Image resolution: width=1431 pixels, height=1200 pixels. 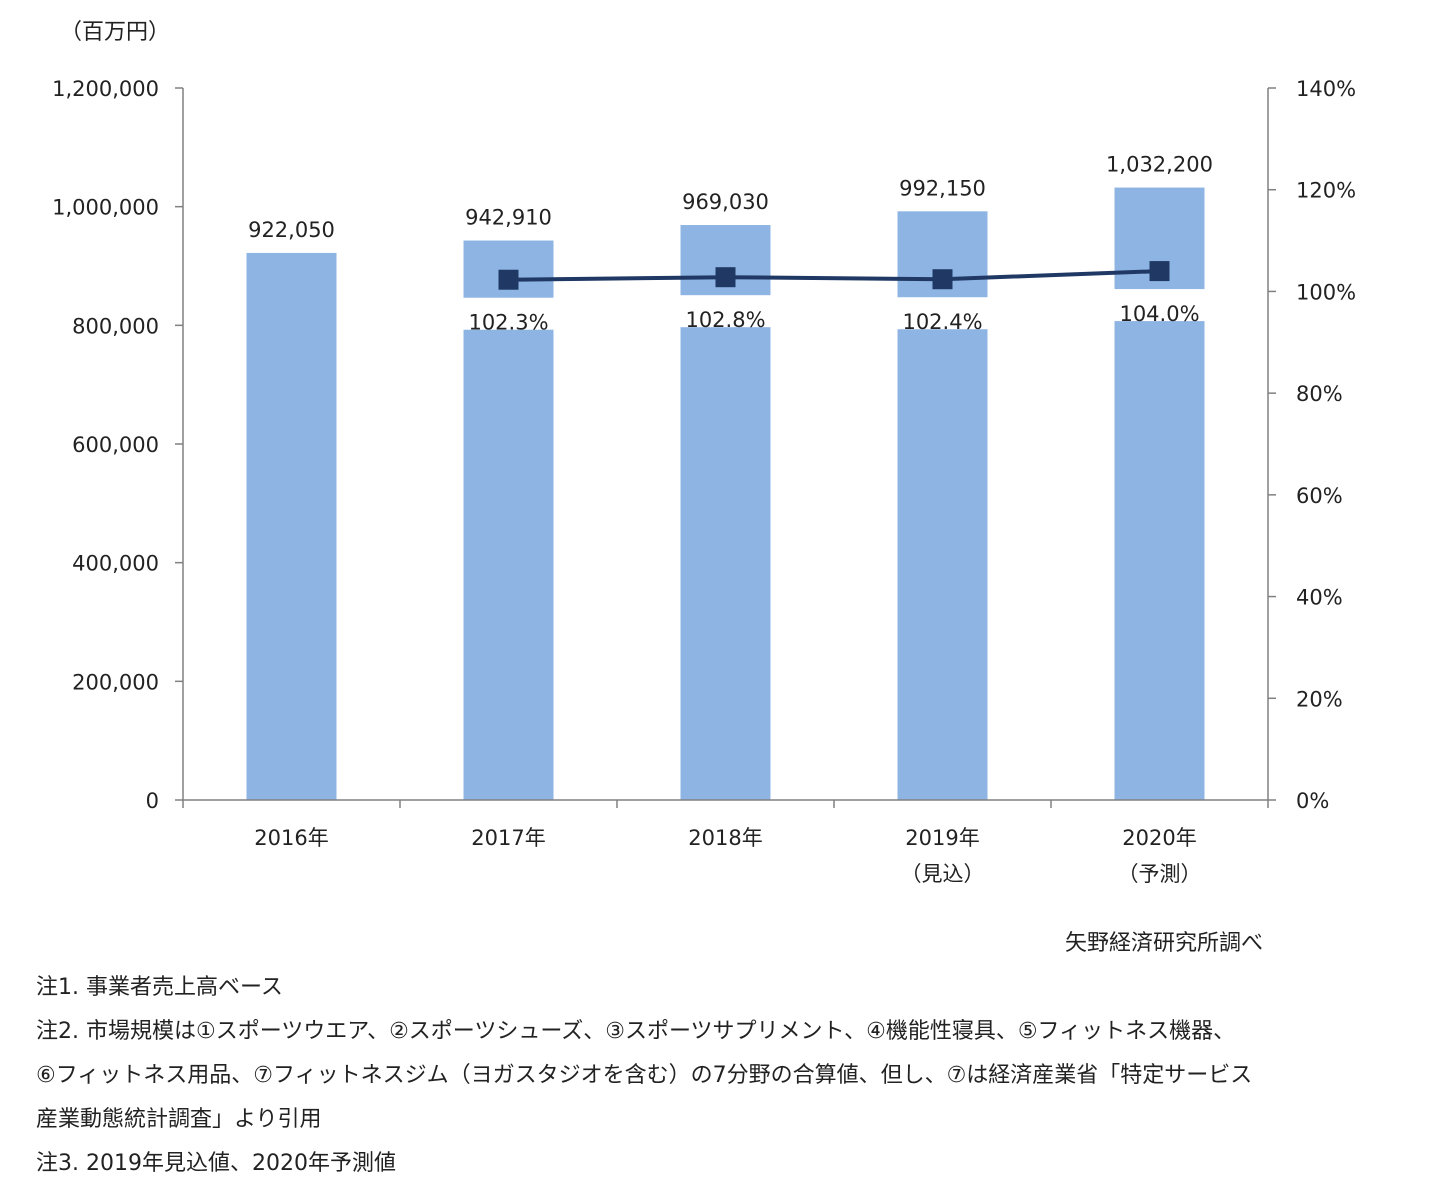 I want to click on x-tick-label-4-1: （予測）, so click(x=1160, y=874).